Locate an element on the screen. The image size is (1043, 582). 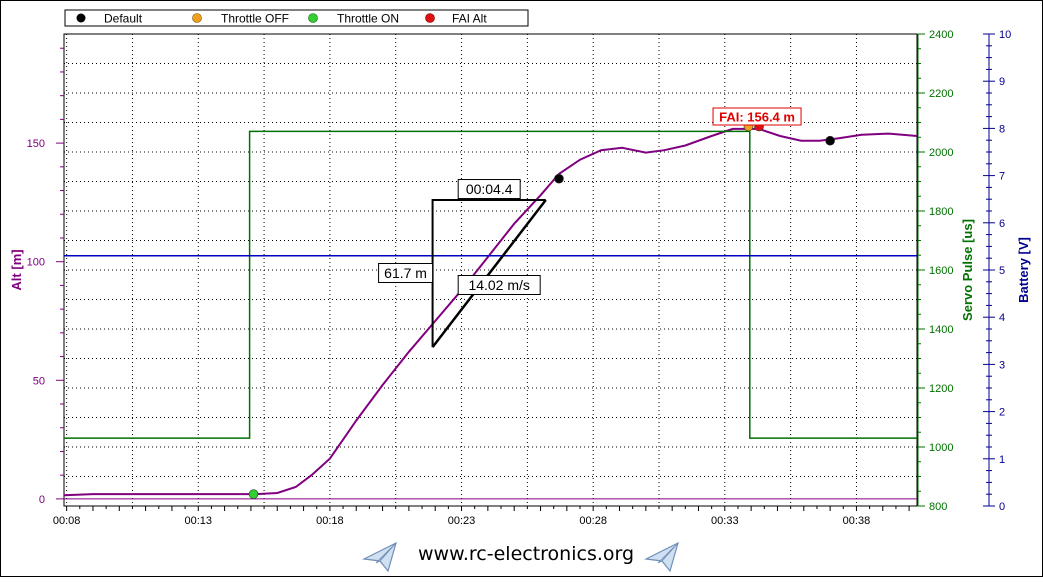
legend-marker-throttle-on is located at coordinates (313, 18).